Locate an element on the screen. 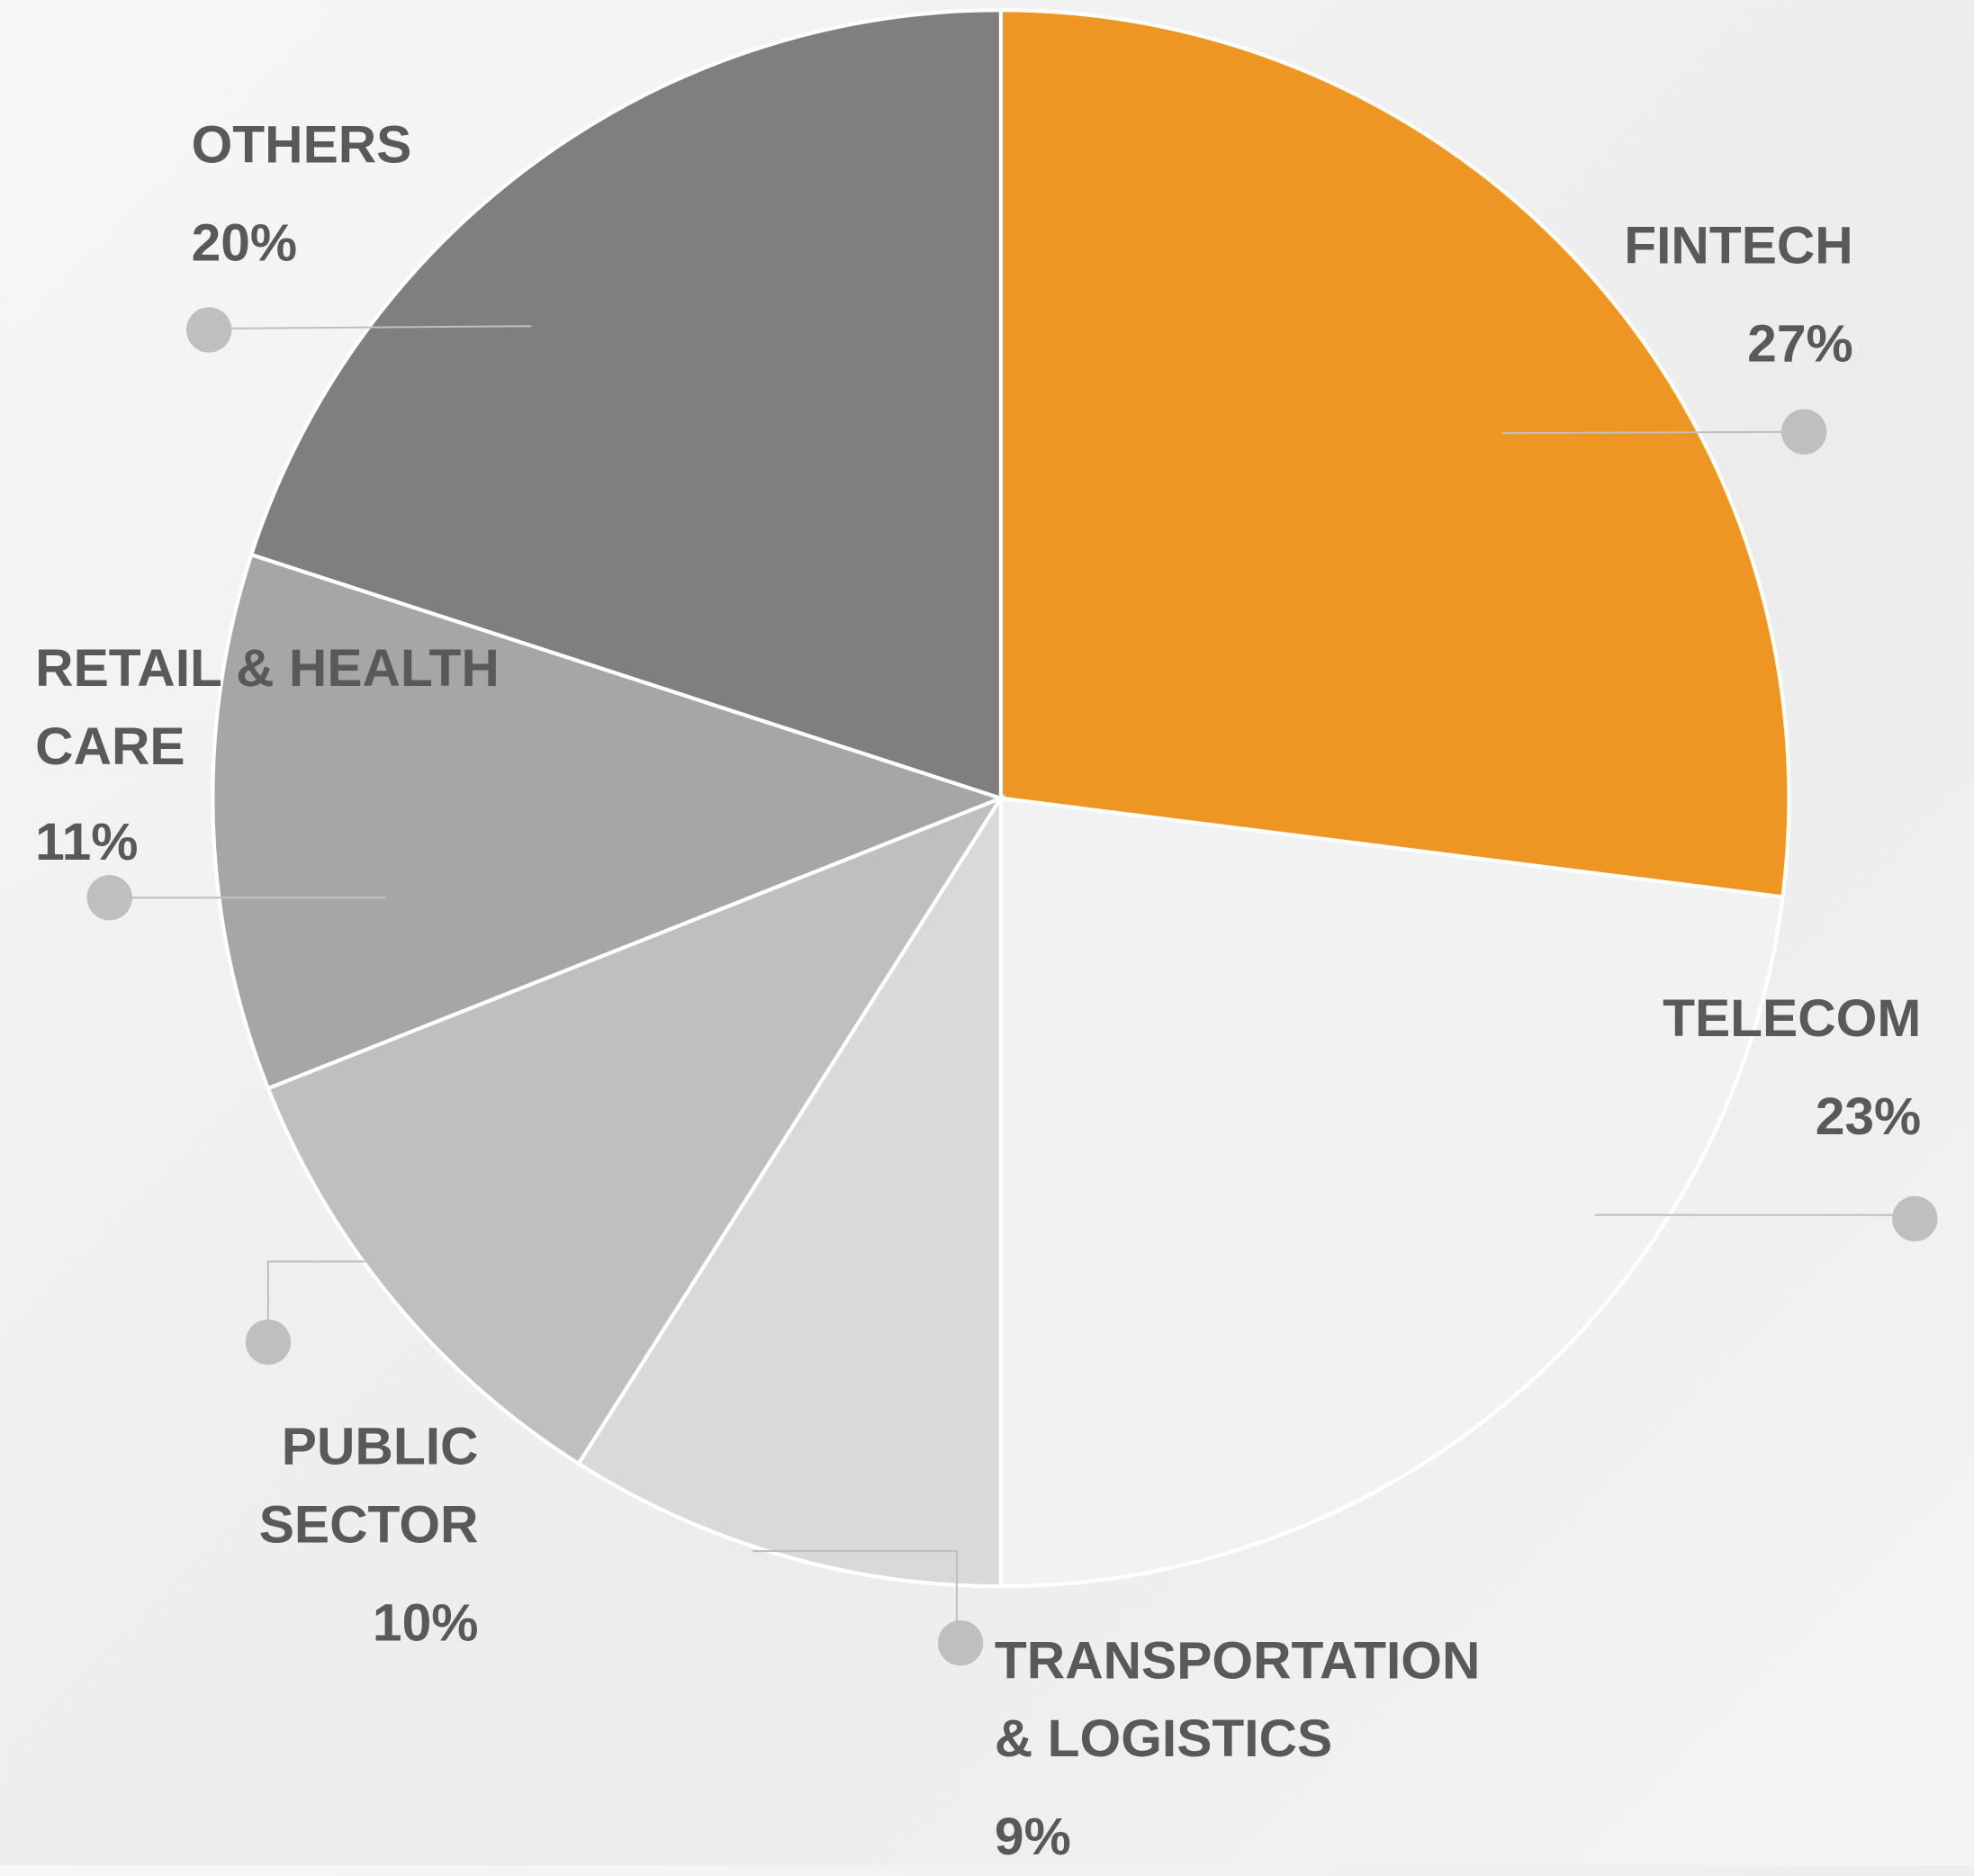 The image size is (1974, 1876). value-label: 11% is located at coordinates (87, 841).